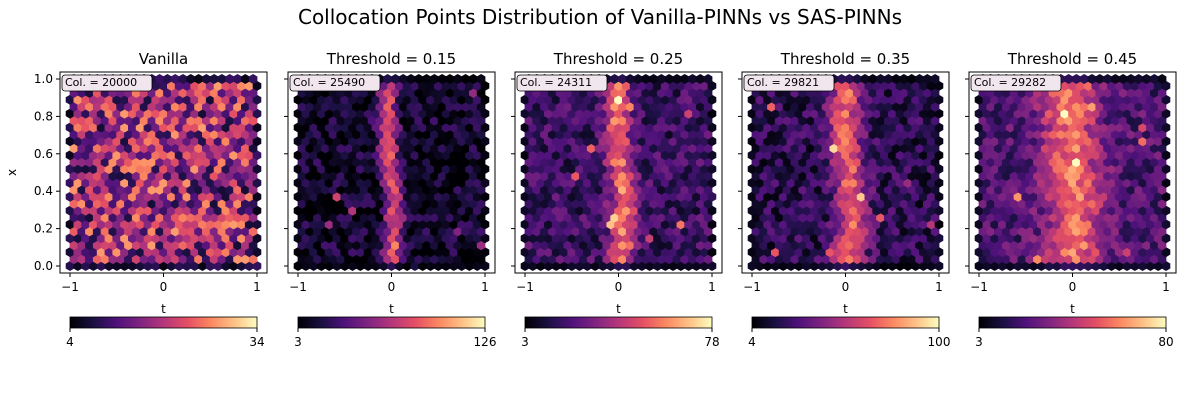 Image resolution: width=1200 pixels, height=400 pixels. What do you see at coordinates (391, 322) in the screenshot?
I see `colorbar-gradient` at bounding box center [391, 322].